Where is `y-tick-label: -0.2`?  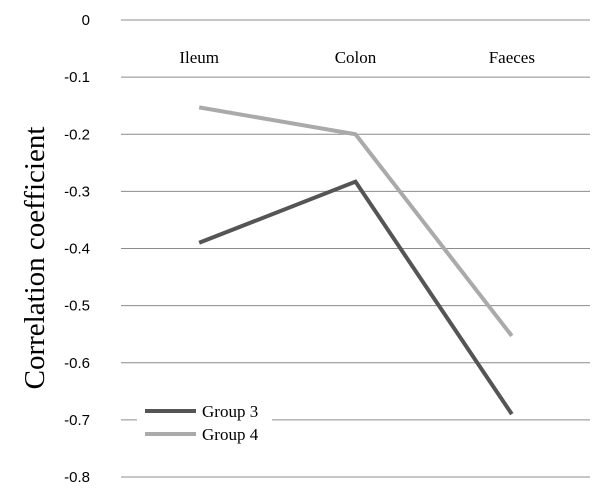
y-tick-label: -0.2 is located at coordinates (77, 134).